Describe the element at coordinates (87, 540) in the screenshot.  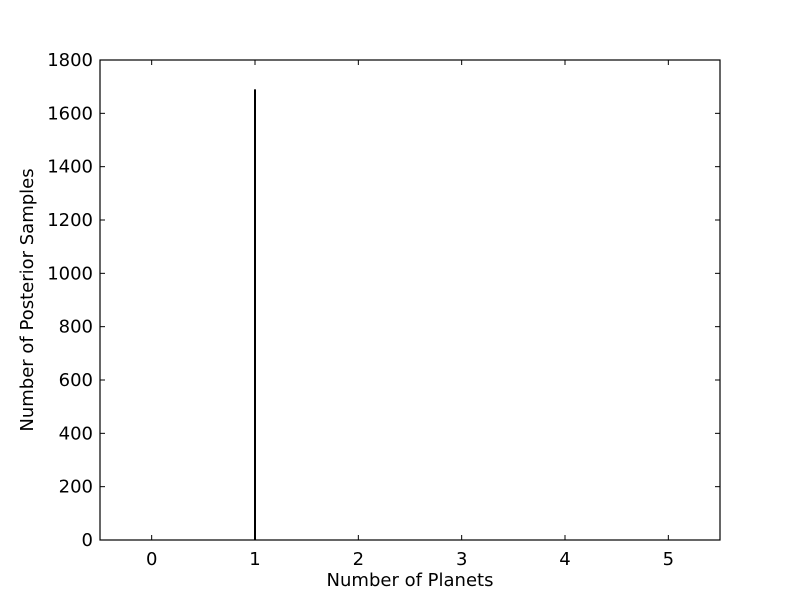
I see `y-tick-label: 0` at that location.